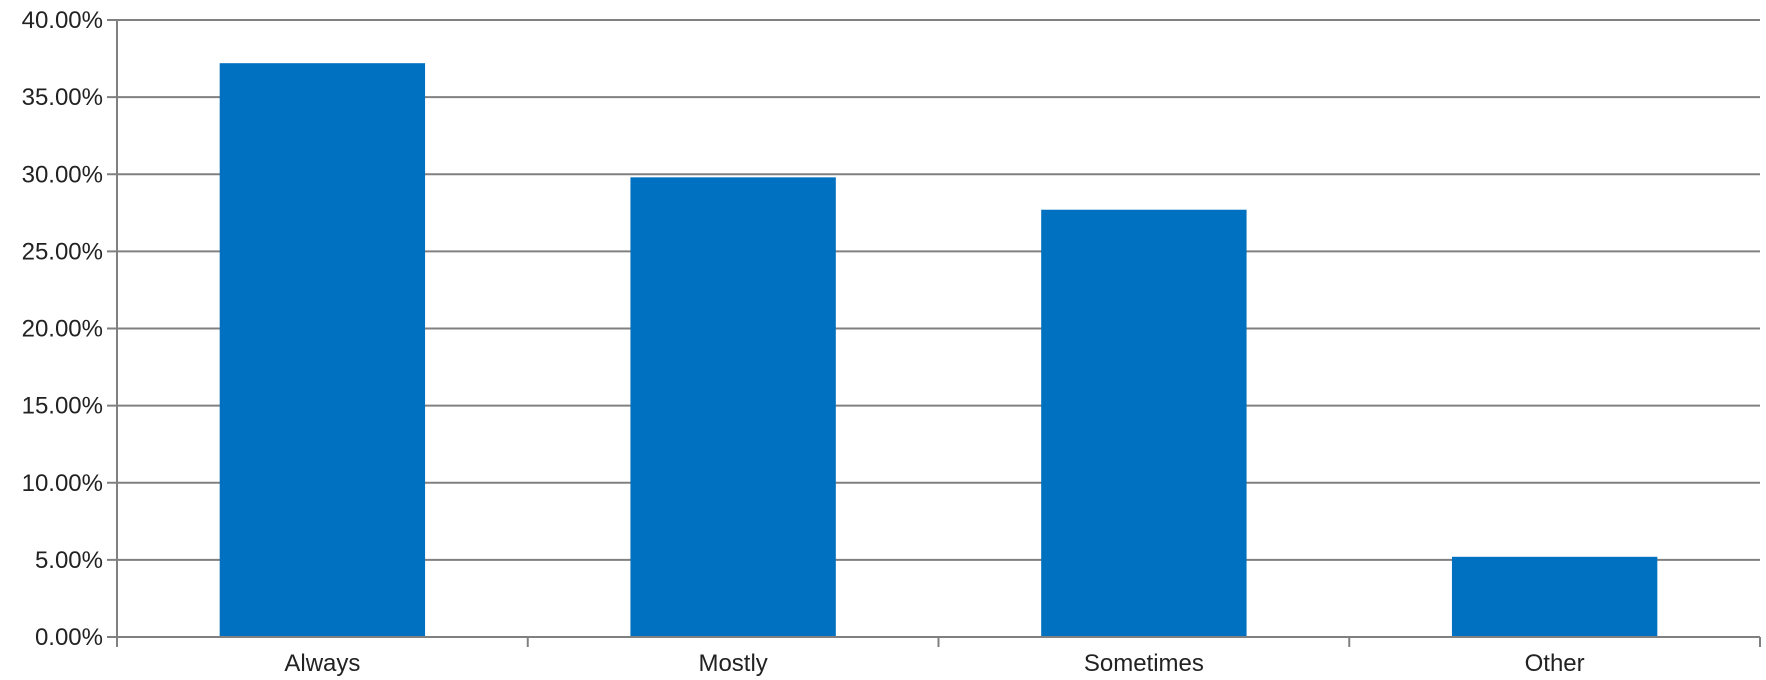 The image size is (1766, 680). What do you see at coordinates (69, 637) in the screenshot?
I see `y-tick-label: 0.00%` at bounding box center [69, 637].